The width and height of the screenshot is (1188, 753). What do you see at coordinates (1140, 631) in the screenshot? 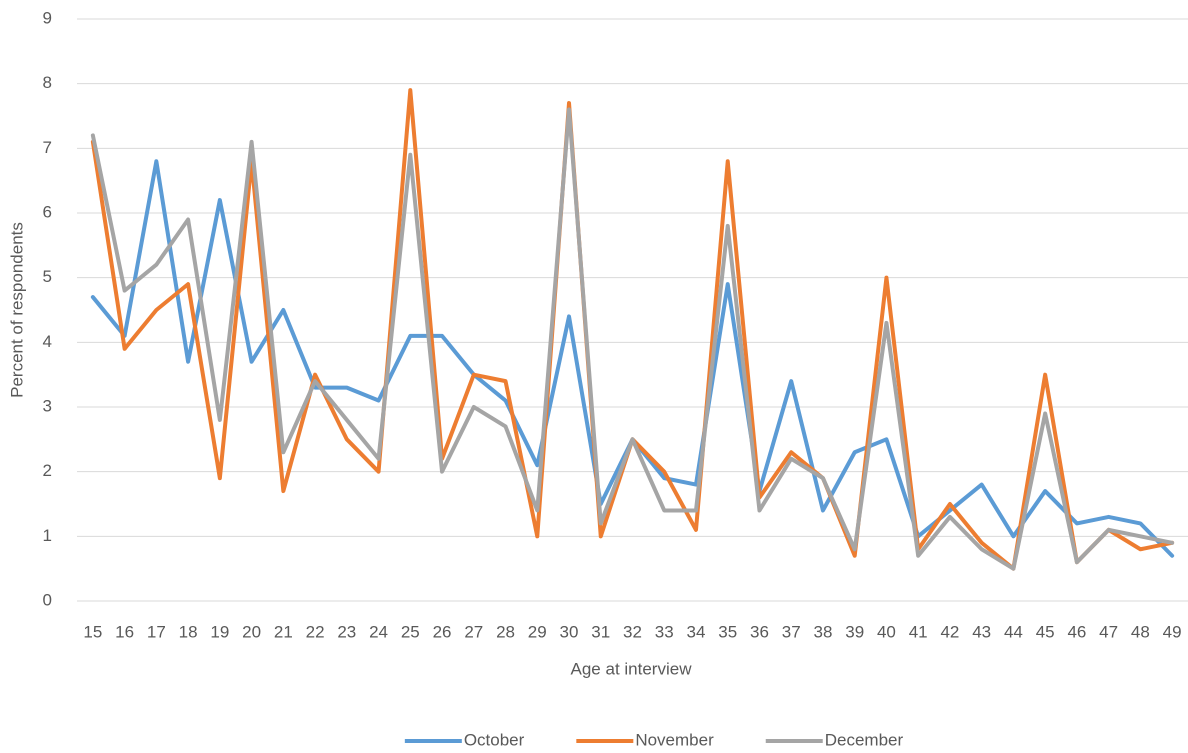
I see `x-tick-label: 48` at bounding box center [1140, 631].